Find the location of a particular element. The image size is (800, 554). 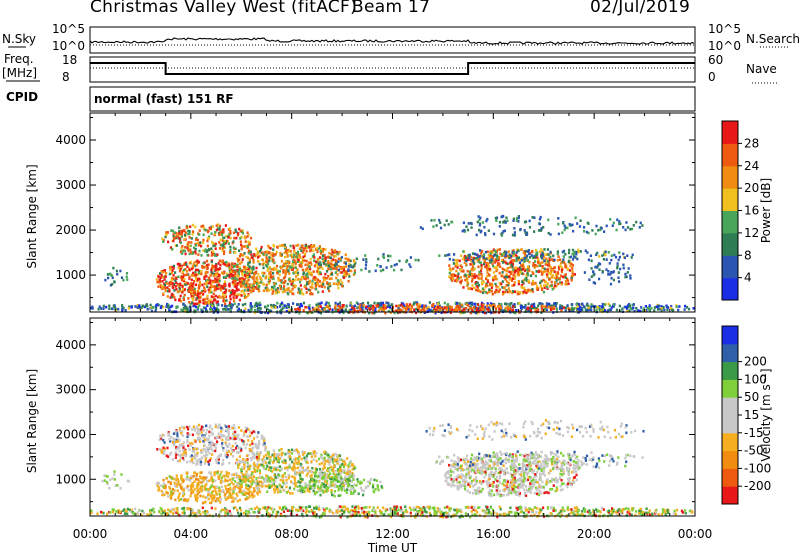

nsky-label: N.Sky is located at coordinates (19, 39).